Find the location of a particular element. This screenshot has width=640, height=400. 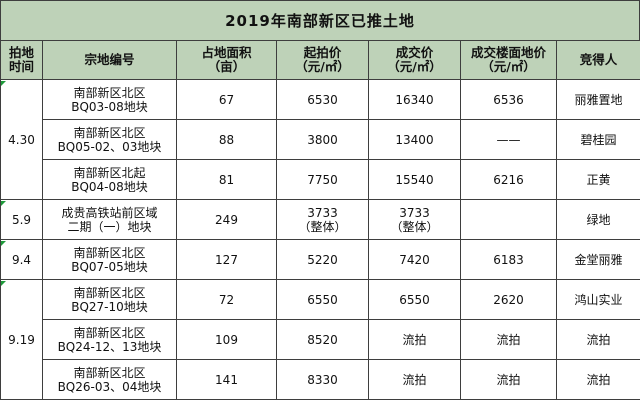

floor-price-cell-text: 6183 is located at coordinates (508, 259).